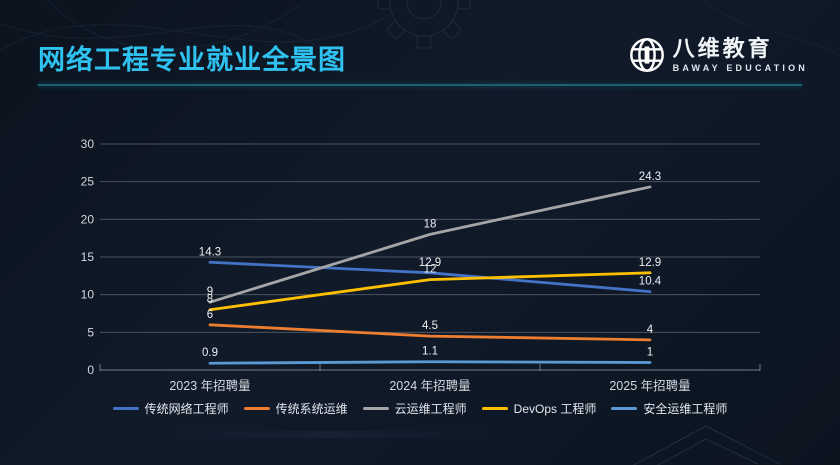 The width and height of the screenshot is (840, 465). What do you see at coordinates (722, 49) in the screenshot?
I see `brand-name: 八维教育` at bounding box center [722, 49].